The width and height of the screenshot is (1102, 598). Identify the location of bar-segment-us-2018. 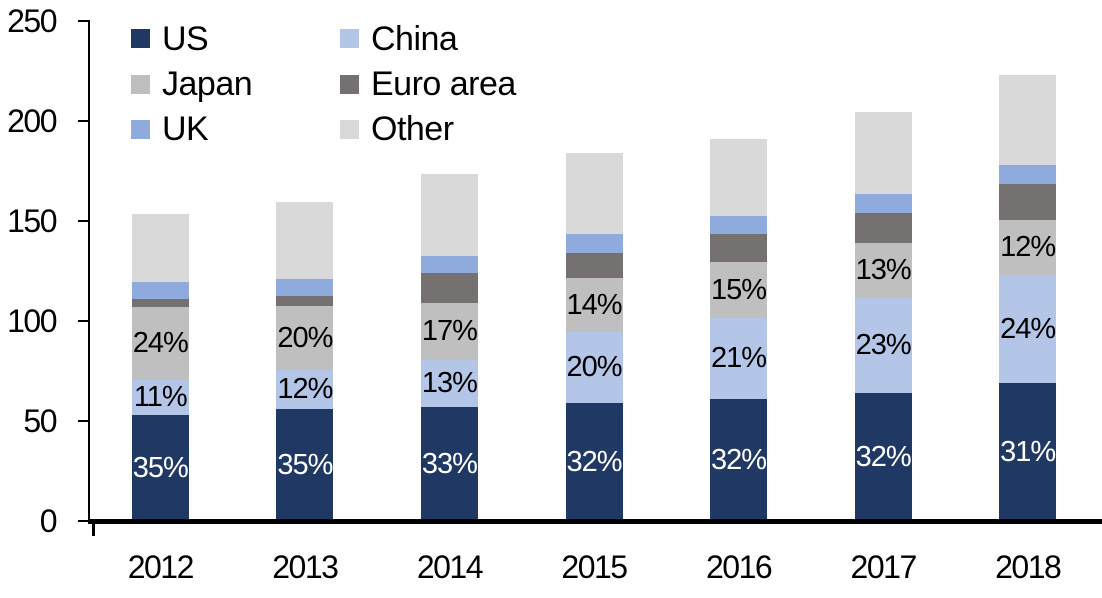
(1028, 452).